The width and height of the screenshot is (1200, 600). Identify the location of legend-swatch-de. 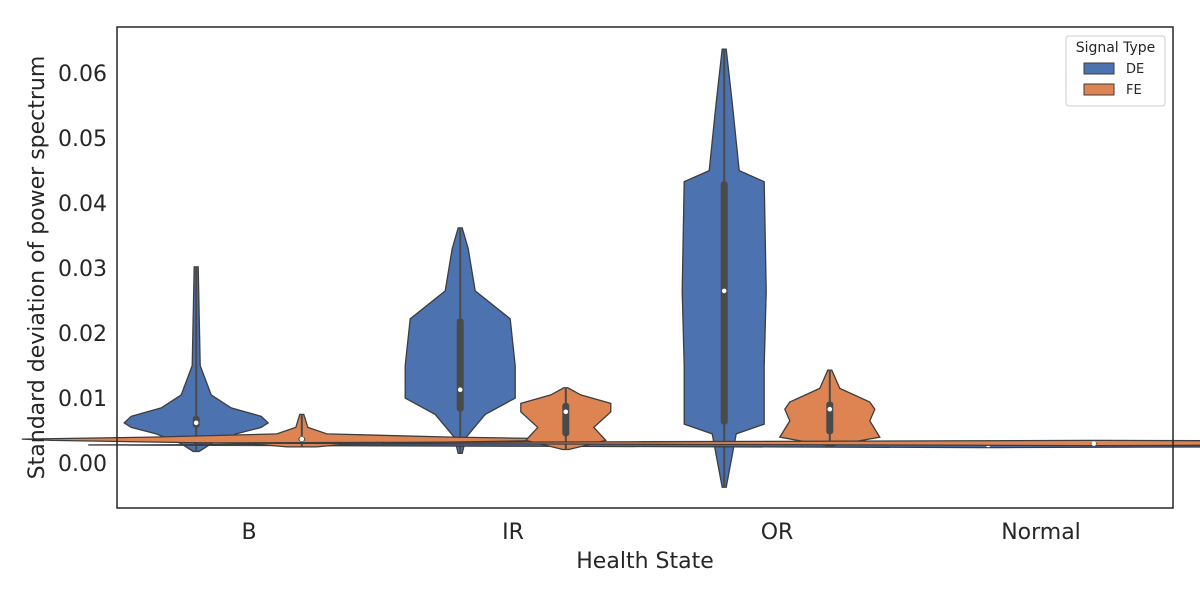
(1099, 68).